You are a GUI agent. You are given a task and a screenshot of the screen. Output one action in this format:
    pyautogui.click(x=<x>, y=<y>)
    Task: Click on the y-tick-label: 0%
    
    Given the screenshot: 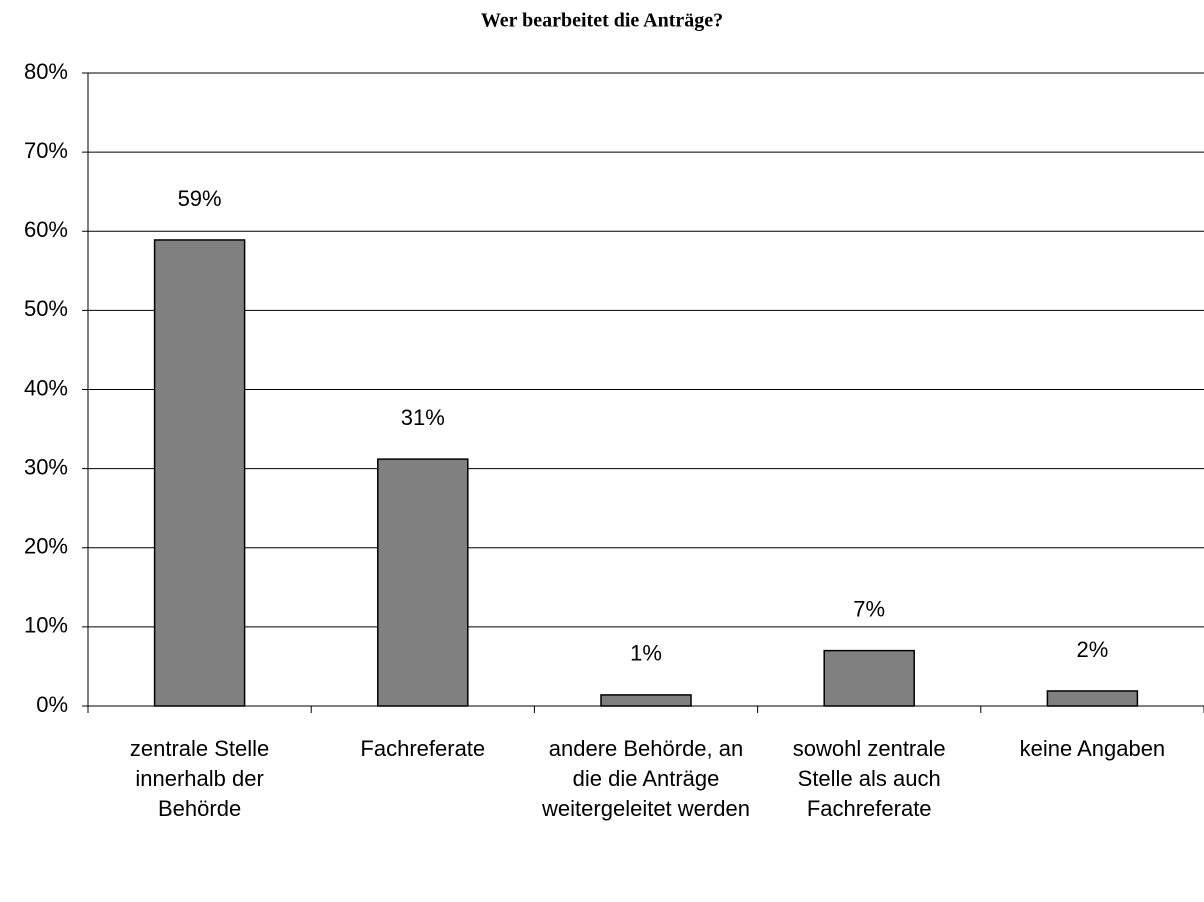 What is the action you would take?
    pyautogui.click(x=52, y=704)
    